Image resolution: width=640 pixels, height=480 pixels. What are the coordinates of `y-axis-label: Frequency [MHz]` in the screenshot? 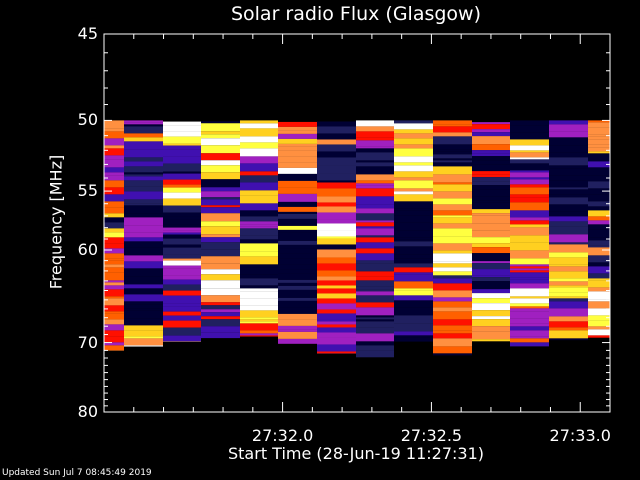 It's located at (56, 222).